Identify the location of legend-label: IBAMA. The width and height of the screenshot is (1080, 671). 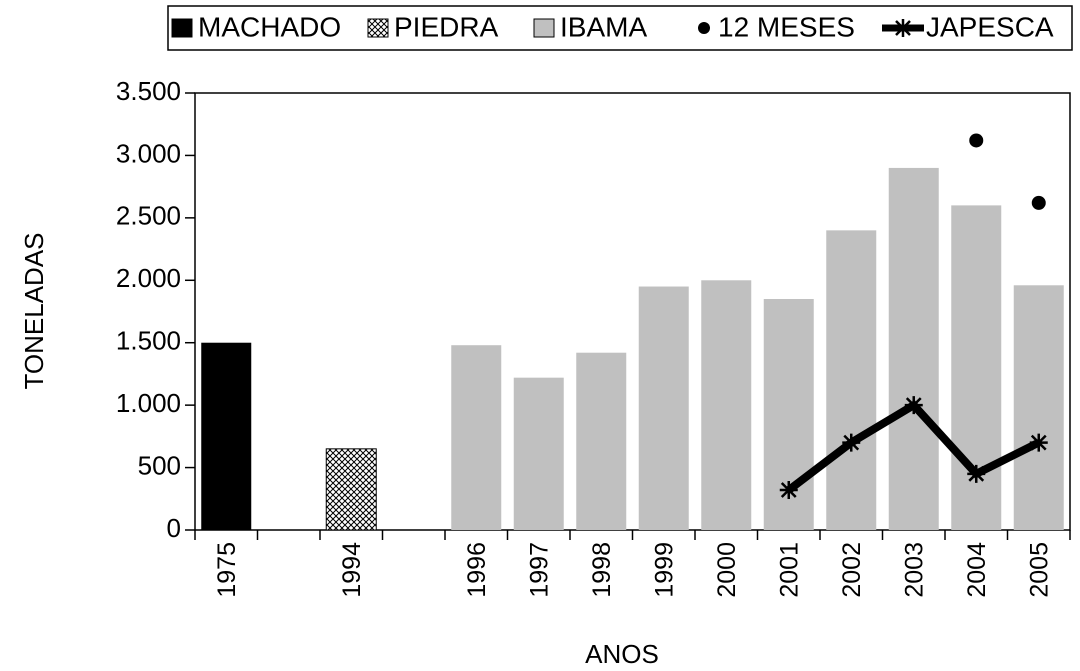
(603, 26).